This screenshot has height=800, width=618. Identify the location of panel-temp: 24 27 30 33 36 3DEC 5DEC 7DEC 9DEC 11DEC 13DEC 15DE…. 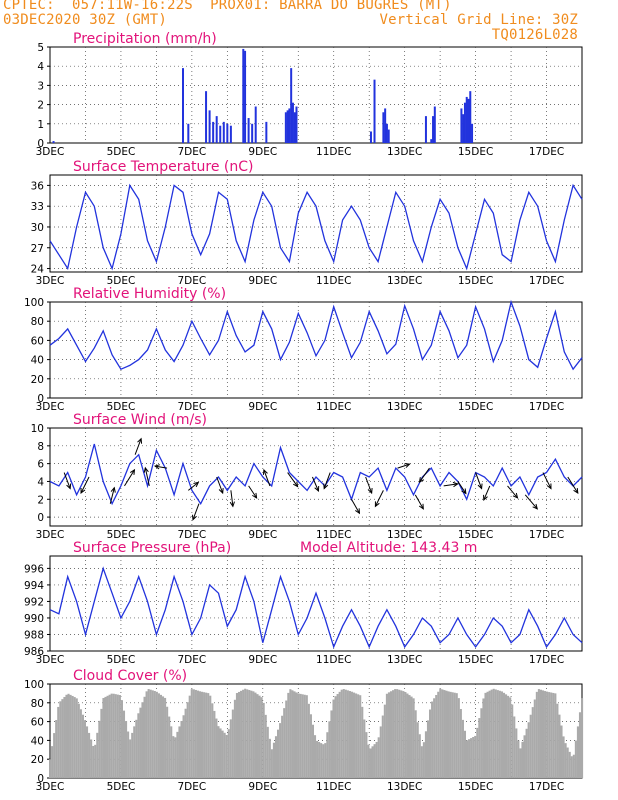
(307, 223).